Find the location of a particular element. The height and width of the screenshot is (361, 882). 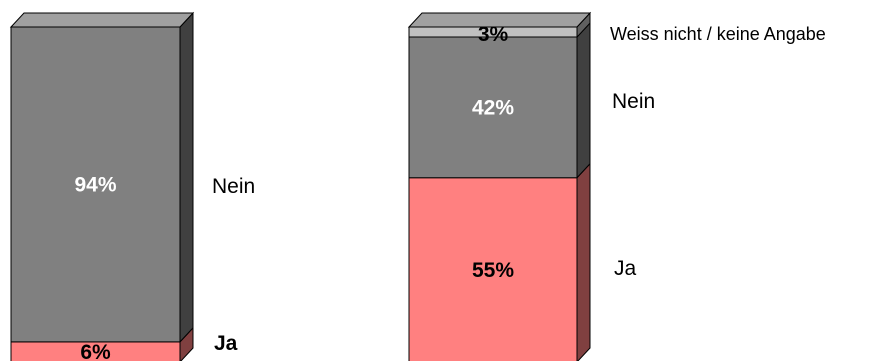

bar-2-weiss-nicht-value-label: 3% is located at coordinates (493, 34).